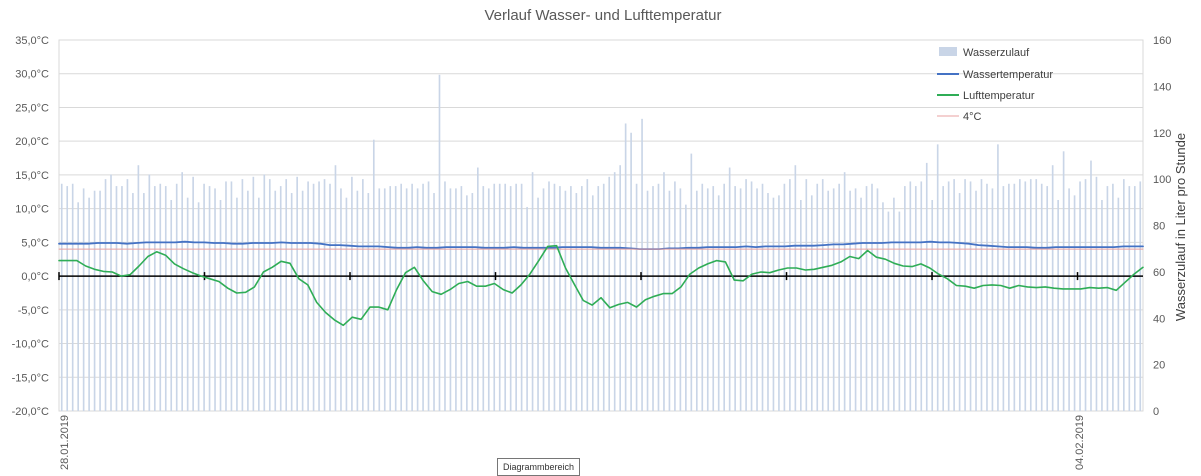 The height and width of the screenshot is (476, 1201). Describe the element at coordinates (35, 277) in the screenshot. I see `y-left-tick-label: 0,0°C` at that location.